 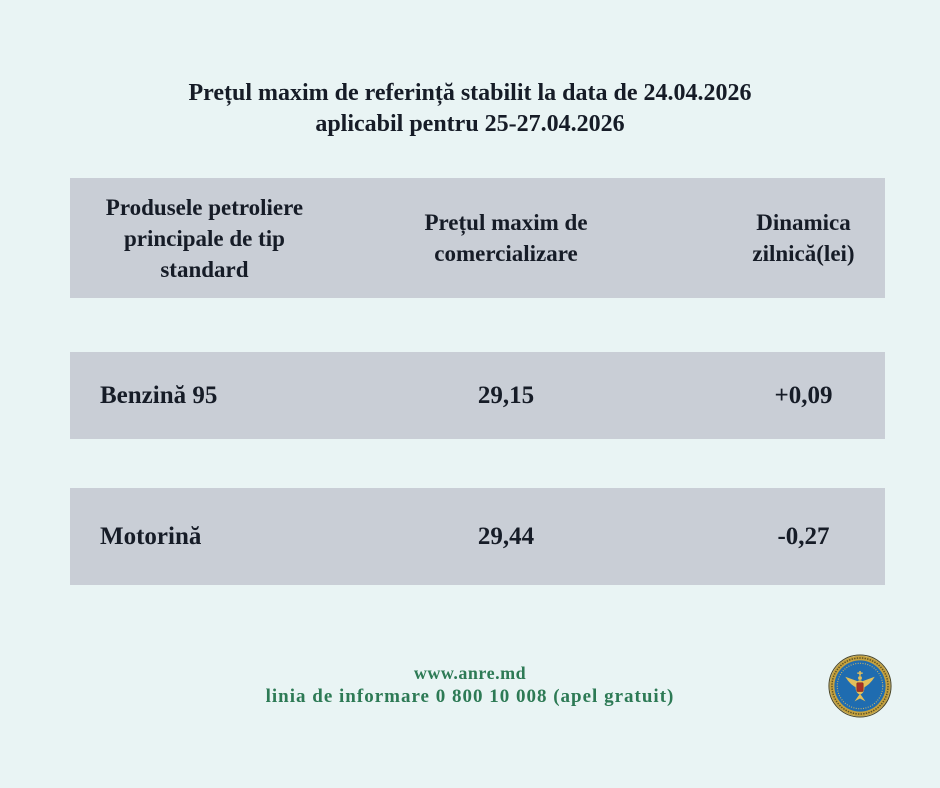 I want to click on coat-of-arms-eagle, so click(x=860, y=686).